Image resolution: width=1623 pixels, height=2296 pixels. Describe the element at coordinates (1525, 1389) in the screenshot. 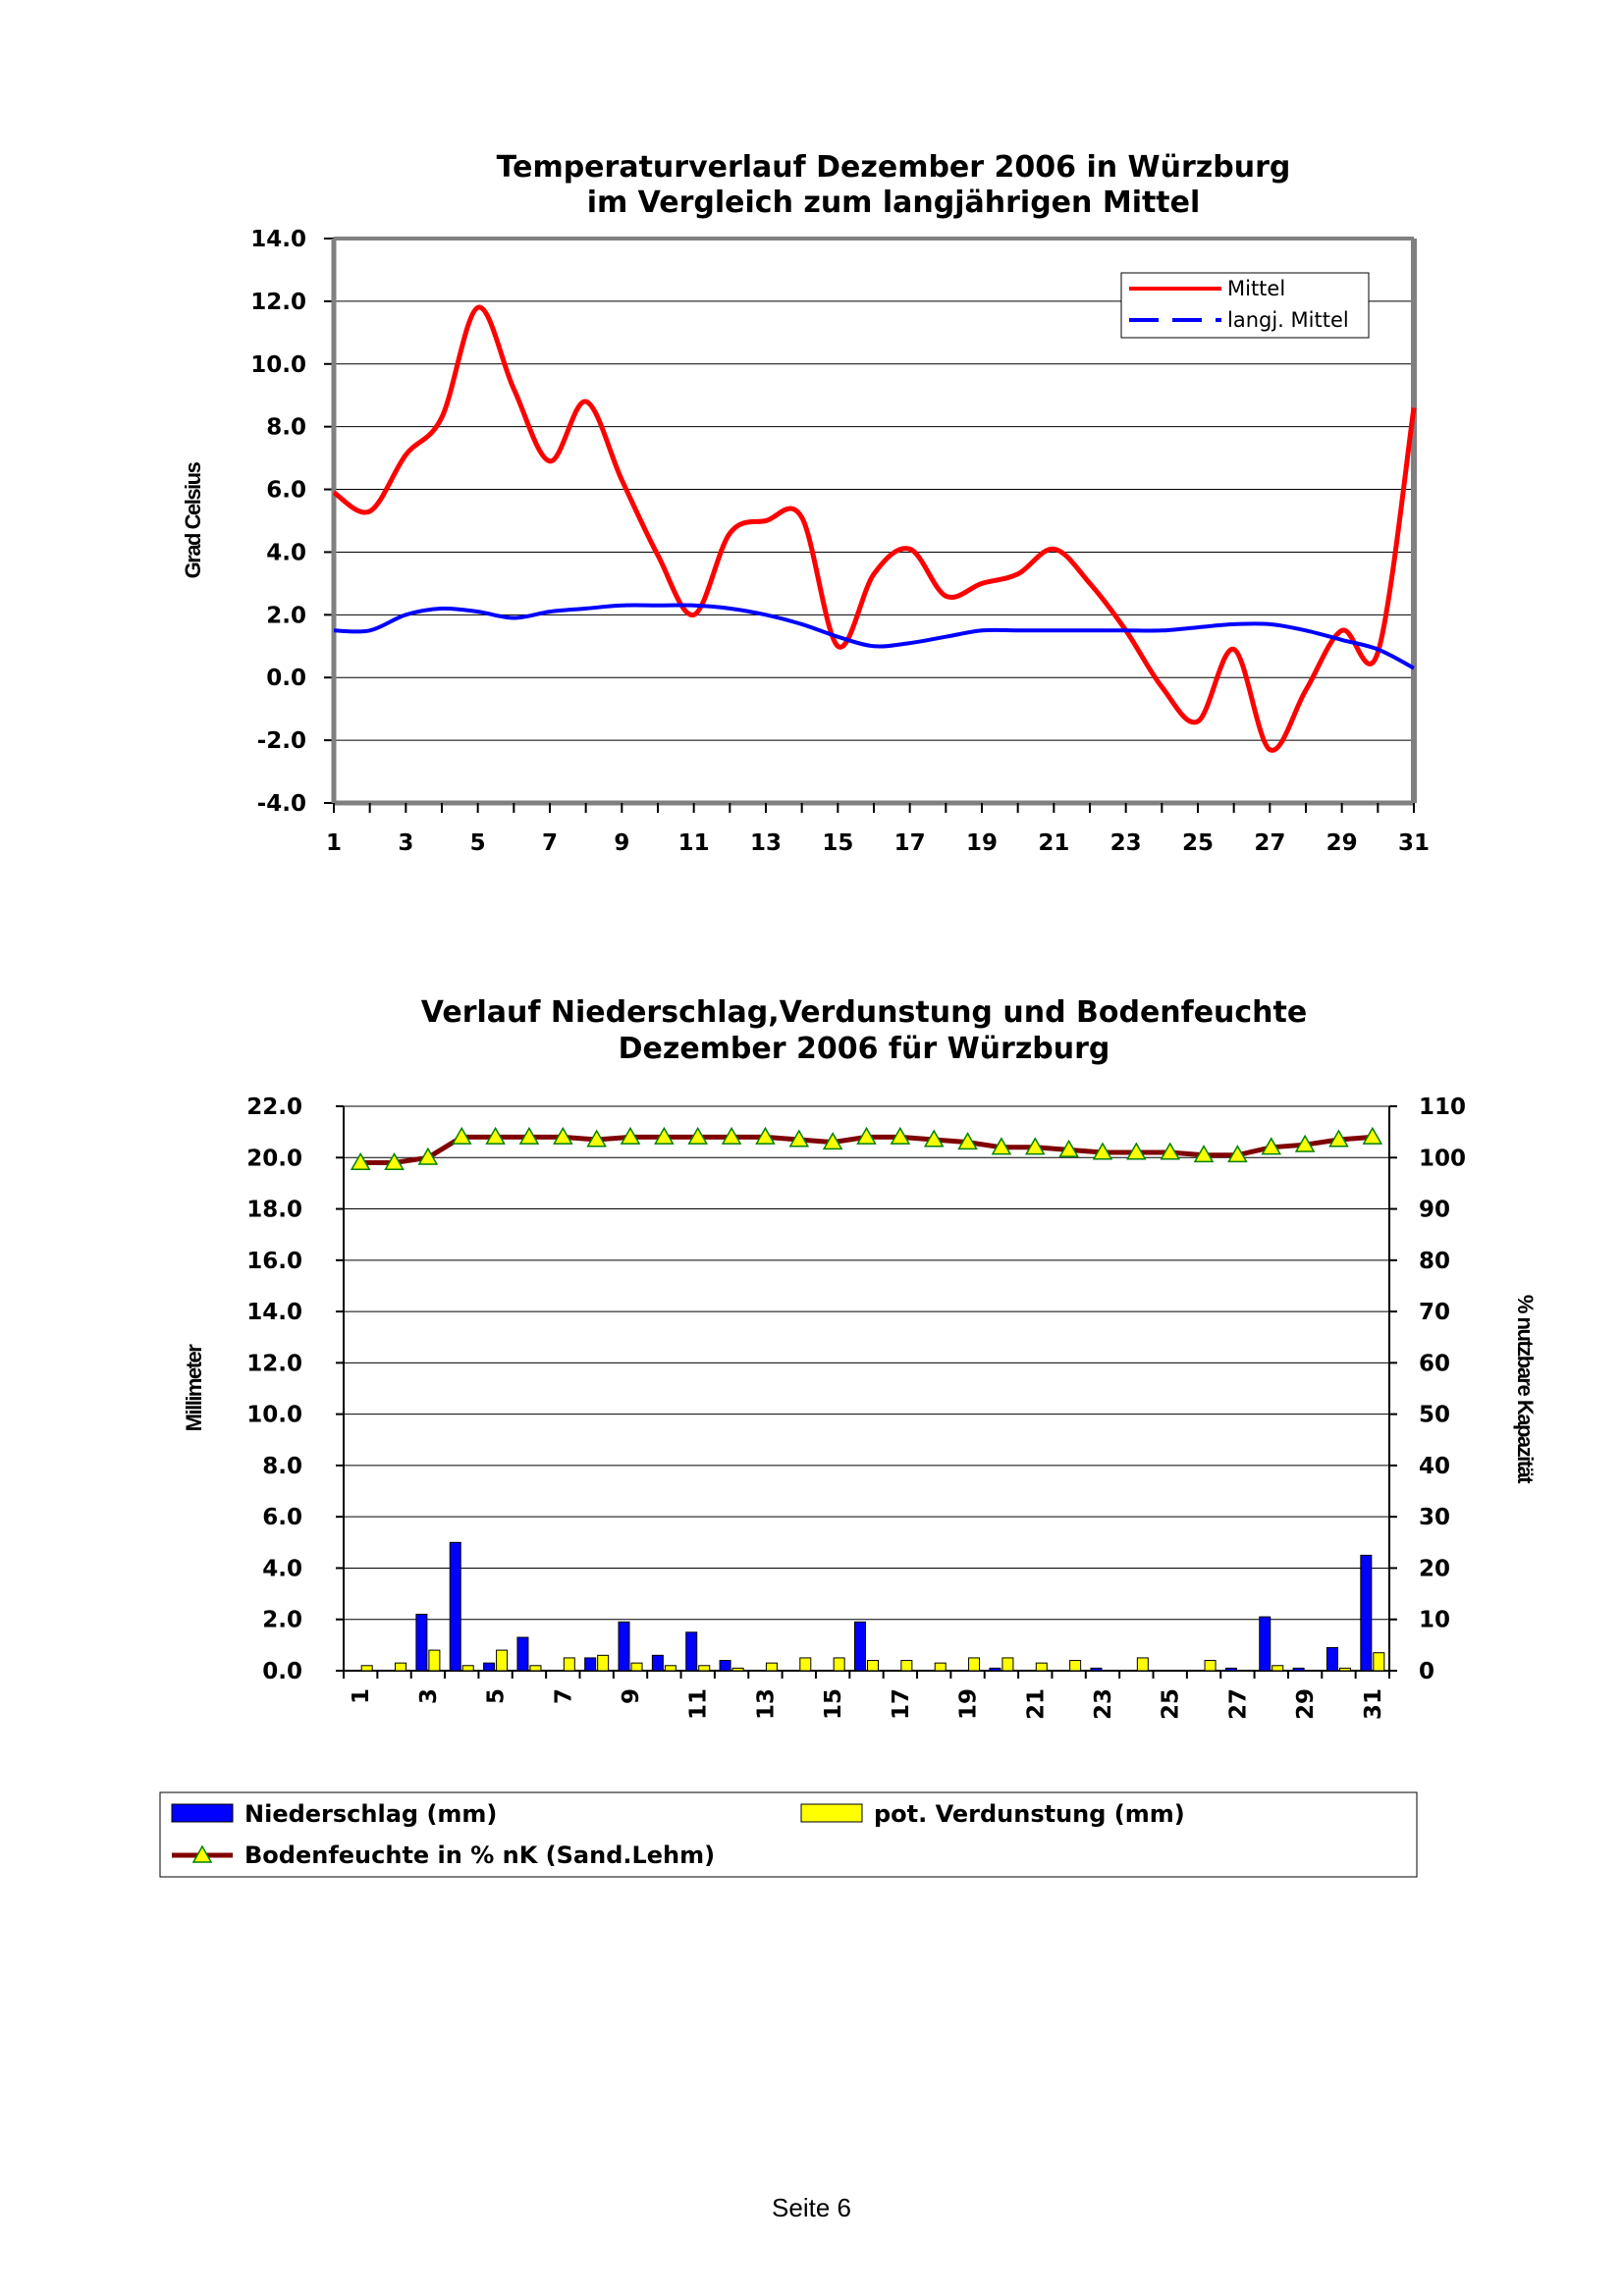

I see `y2-axis-label: % nutzbare Kapazität` at that location.